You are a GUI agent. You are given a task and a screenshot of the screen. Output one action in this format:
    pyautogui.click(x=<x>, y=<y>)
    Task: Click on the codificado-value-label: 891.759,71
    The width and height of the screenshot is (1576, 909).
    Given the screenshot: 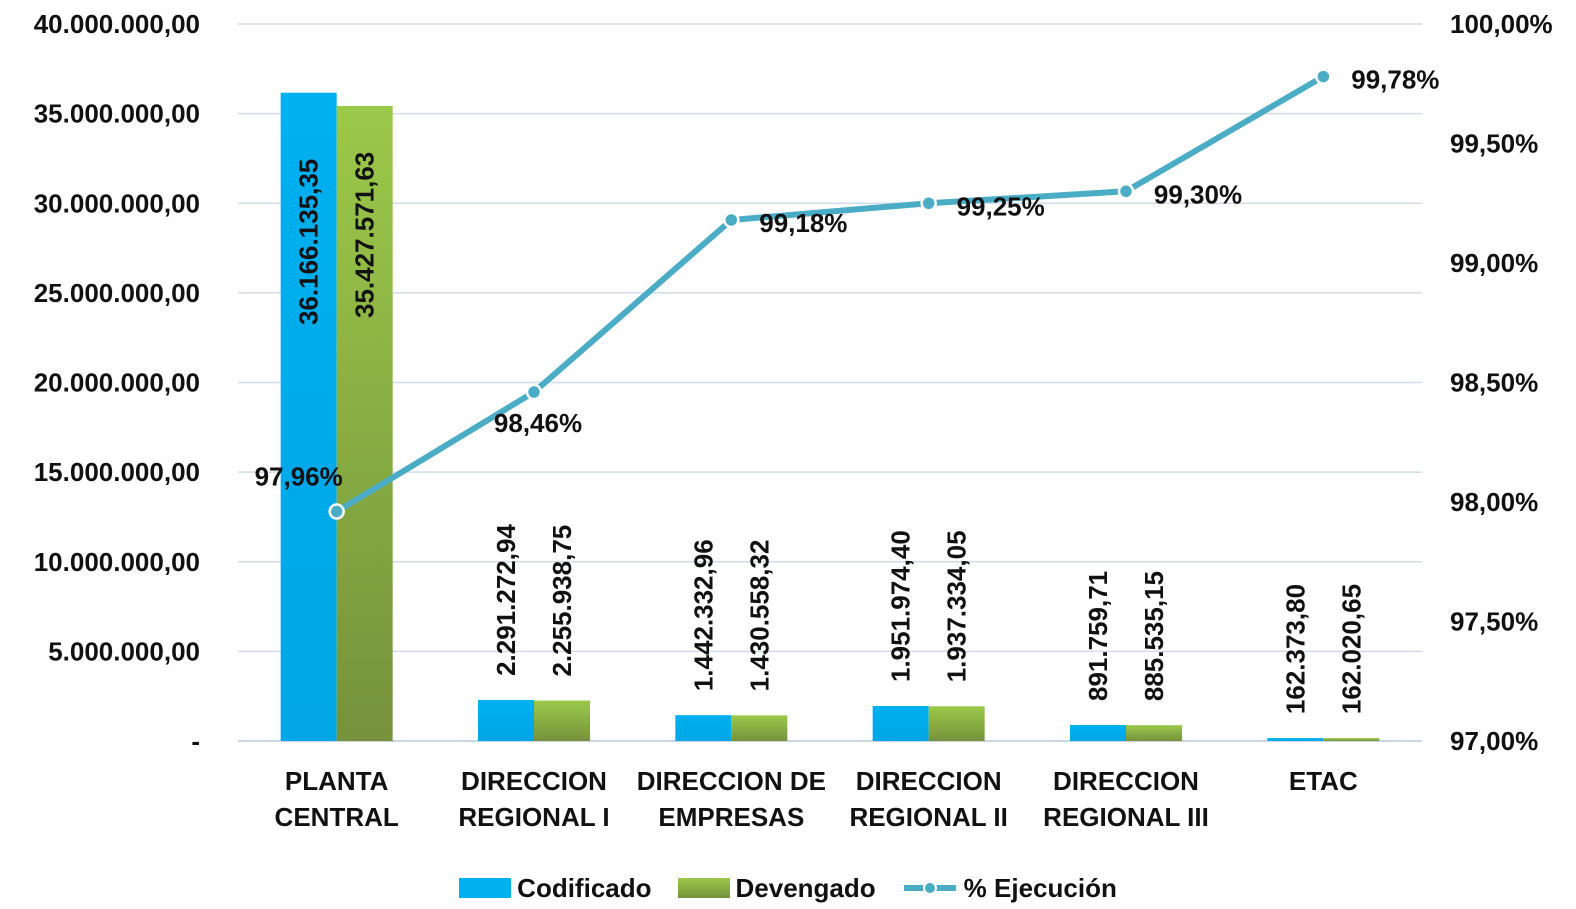 What is the action you would take?
    pyautogui.click(x=1098, y=636)
    